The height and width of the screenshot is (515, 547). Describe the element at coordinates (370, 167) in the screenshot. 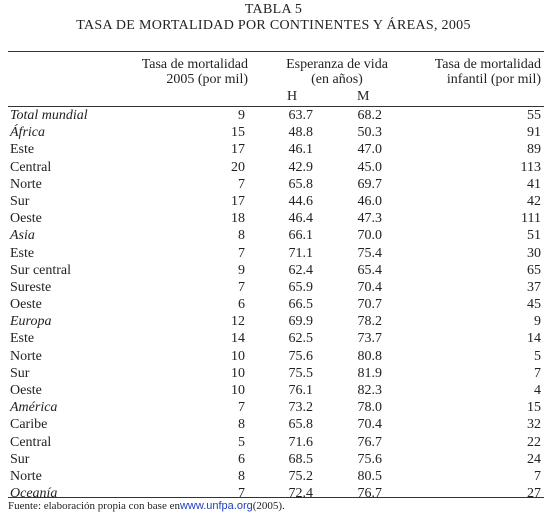

I see `row-life-female: 45.0` at that location.